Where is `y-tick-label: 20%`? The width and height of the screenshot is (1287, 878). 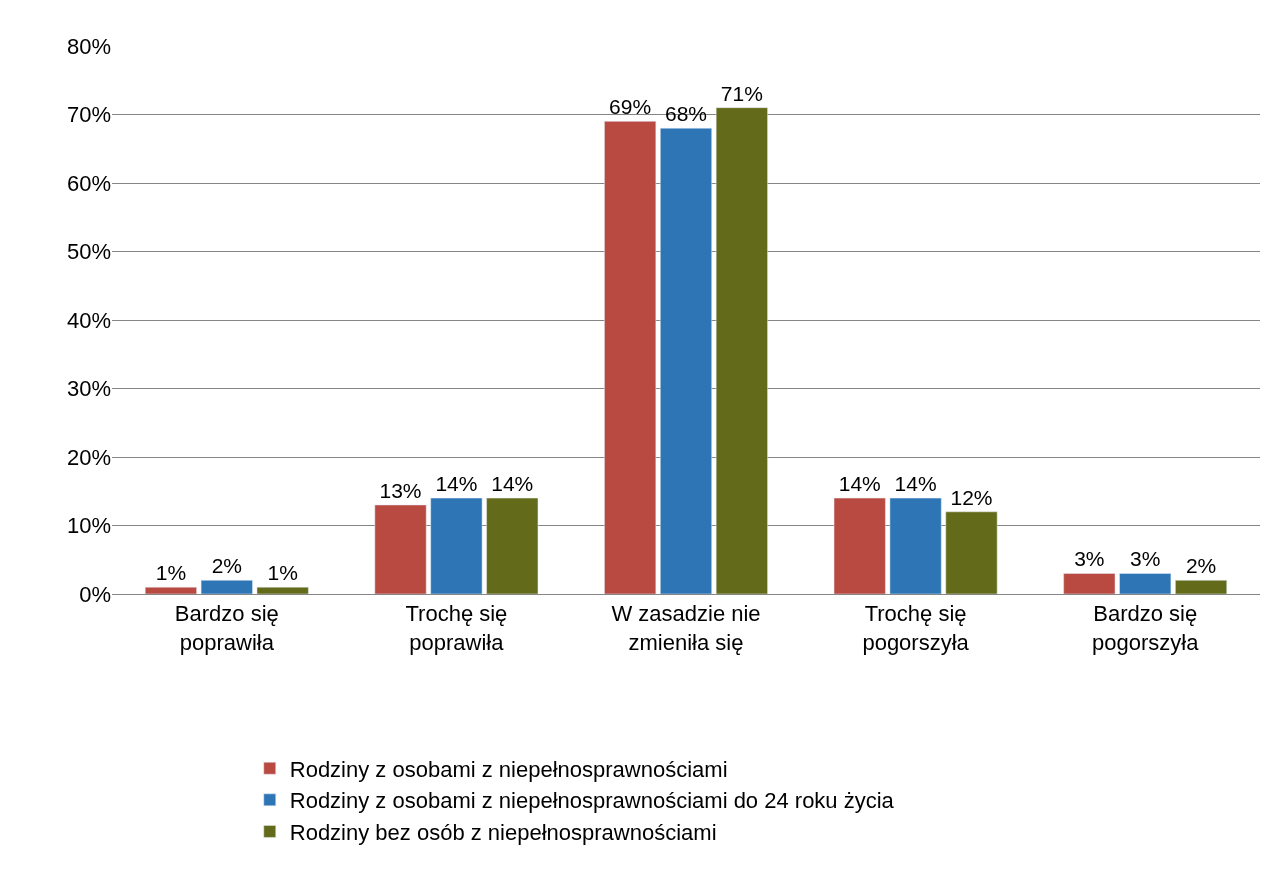 y-tick-label: 20% is located at coordinates (88, 457).